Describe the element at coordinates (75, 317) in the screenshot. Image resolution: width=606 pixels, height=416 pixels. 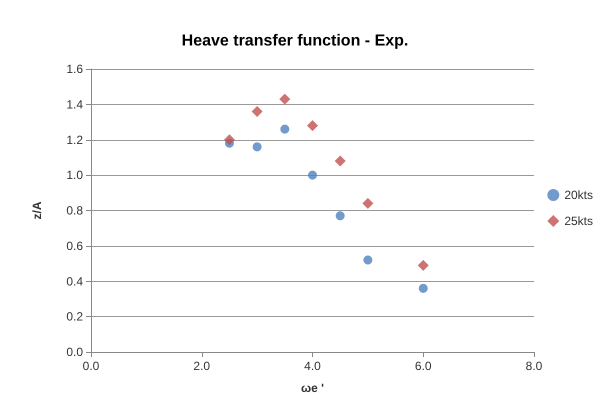
I see `y-tick-label: 0.2` at that location.